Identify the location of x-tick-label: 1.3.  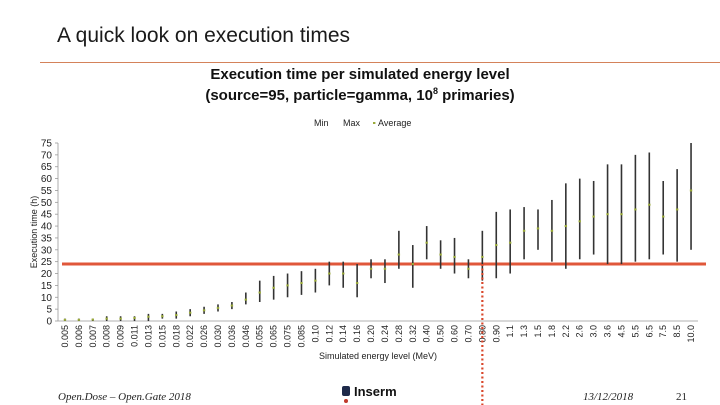
(524, 331).